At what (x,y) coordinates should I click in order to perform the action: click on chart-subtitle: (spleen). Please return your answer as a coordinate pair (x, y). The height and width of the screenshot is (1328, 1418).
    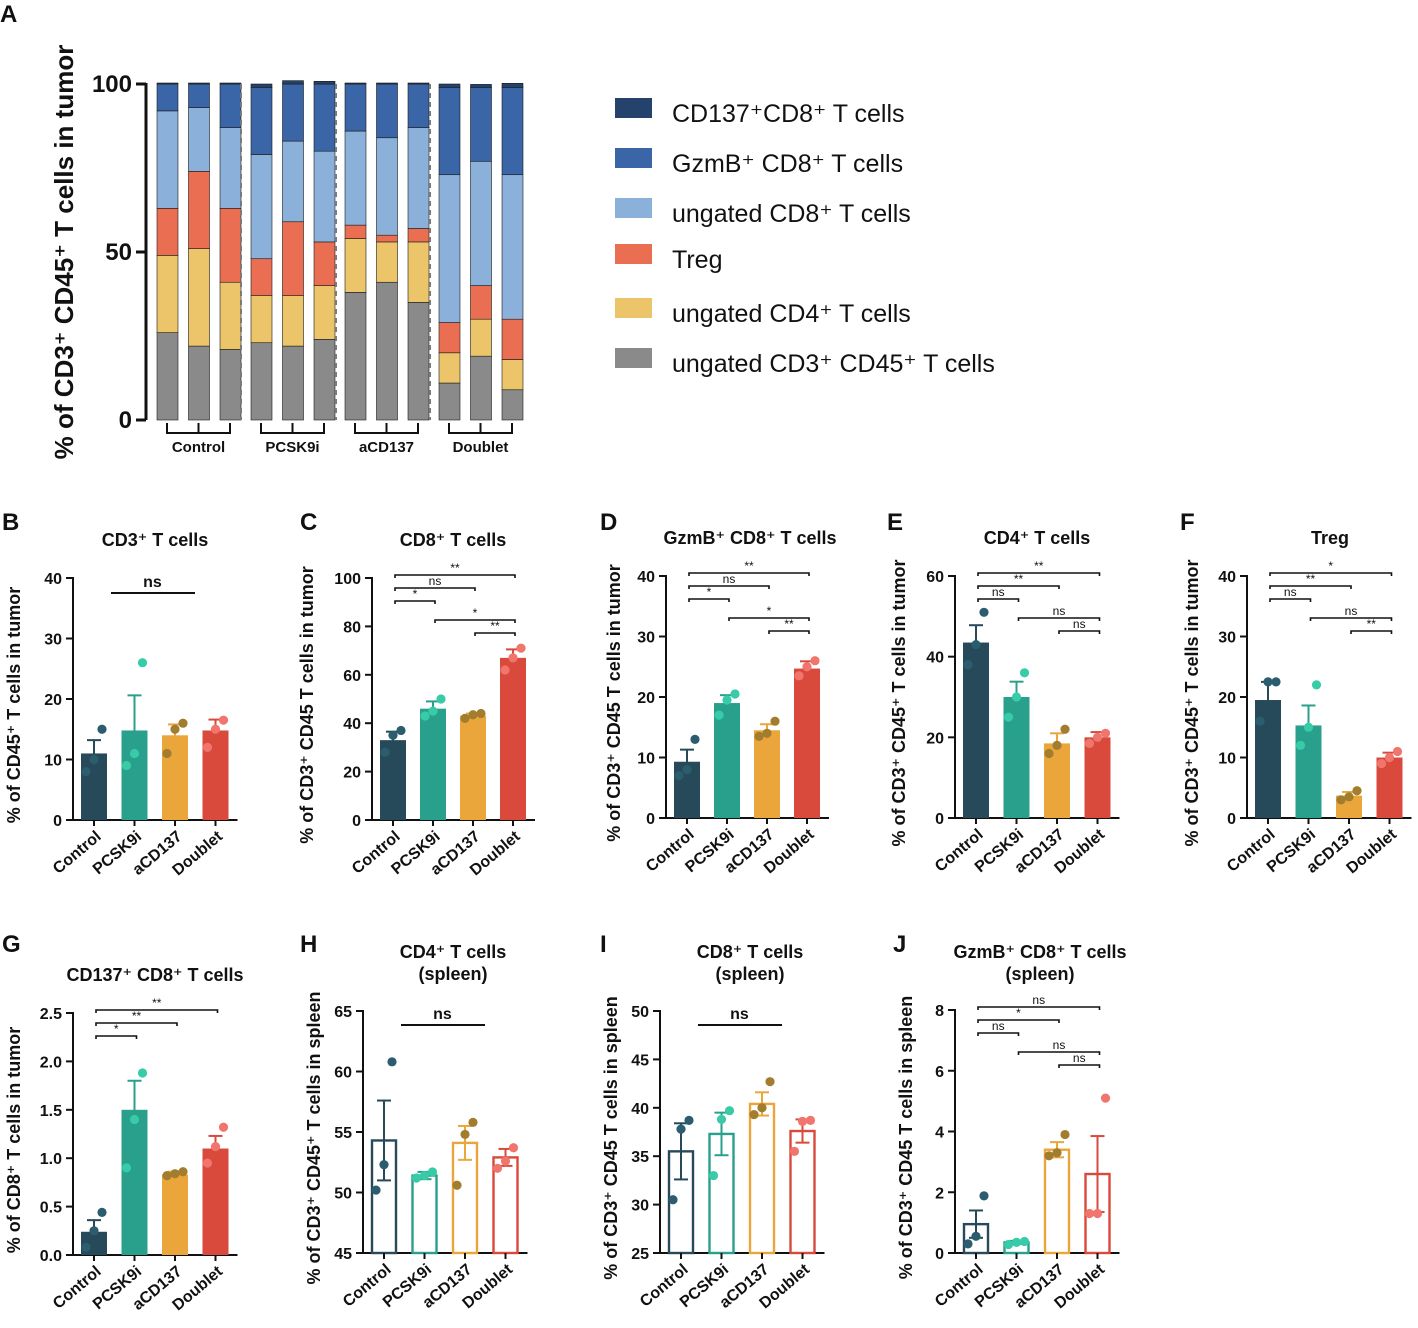
    Looking at the image, I should click on (1039, 974).